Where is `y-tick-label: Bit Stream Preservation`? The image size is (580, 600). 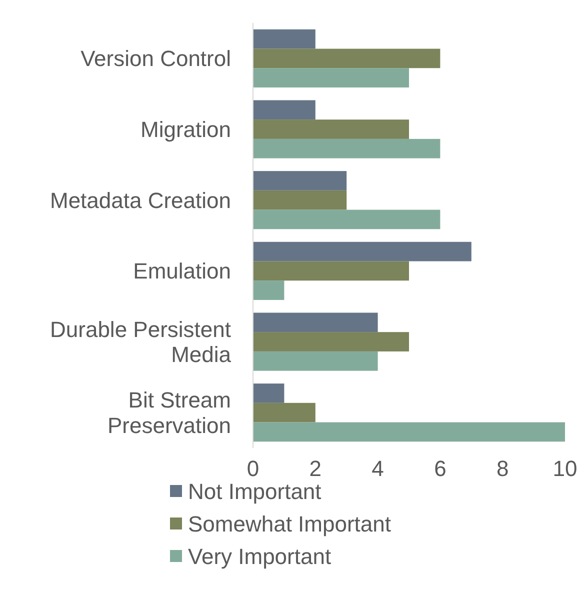 y-tick-label: Bit Stream Preservation is located at coordinates (169, 413).